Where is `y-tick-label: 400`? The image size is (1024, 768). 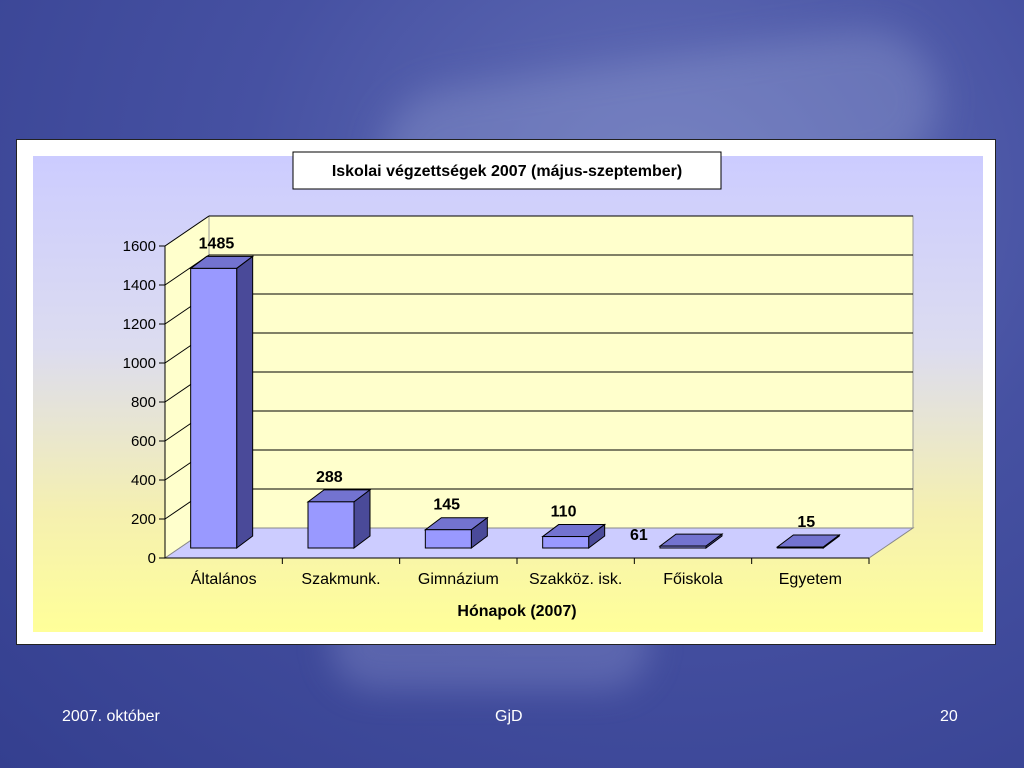 y-tick-label: 400 is located at coordinates (143, 480).